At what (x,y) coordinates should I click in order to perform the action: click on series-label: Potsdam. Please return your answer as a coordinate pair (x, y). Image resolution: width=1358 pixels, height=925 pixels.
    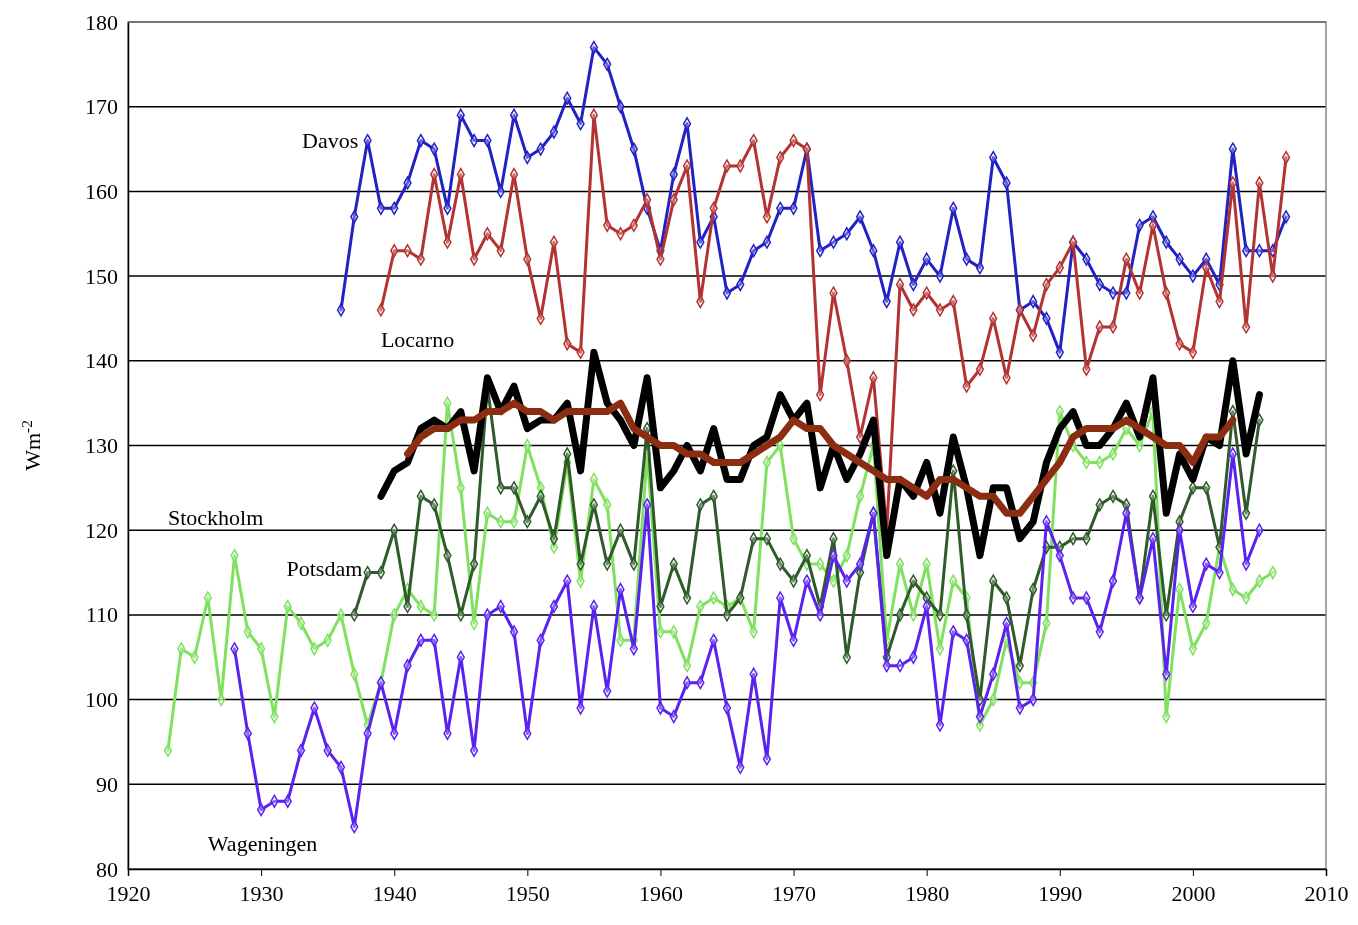
    Looking at the image, I should click on (324, 569).